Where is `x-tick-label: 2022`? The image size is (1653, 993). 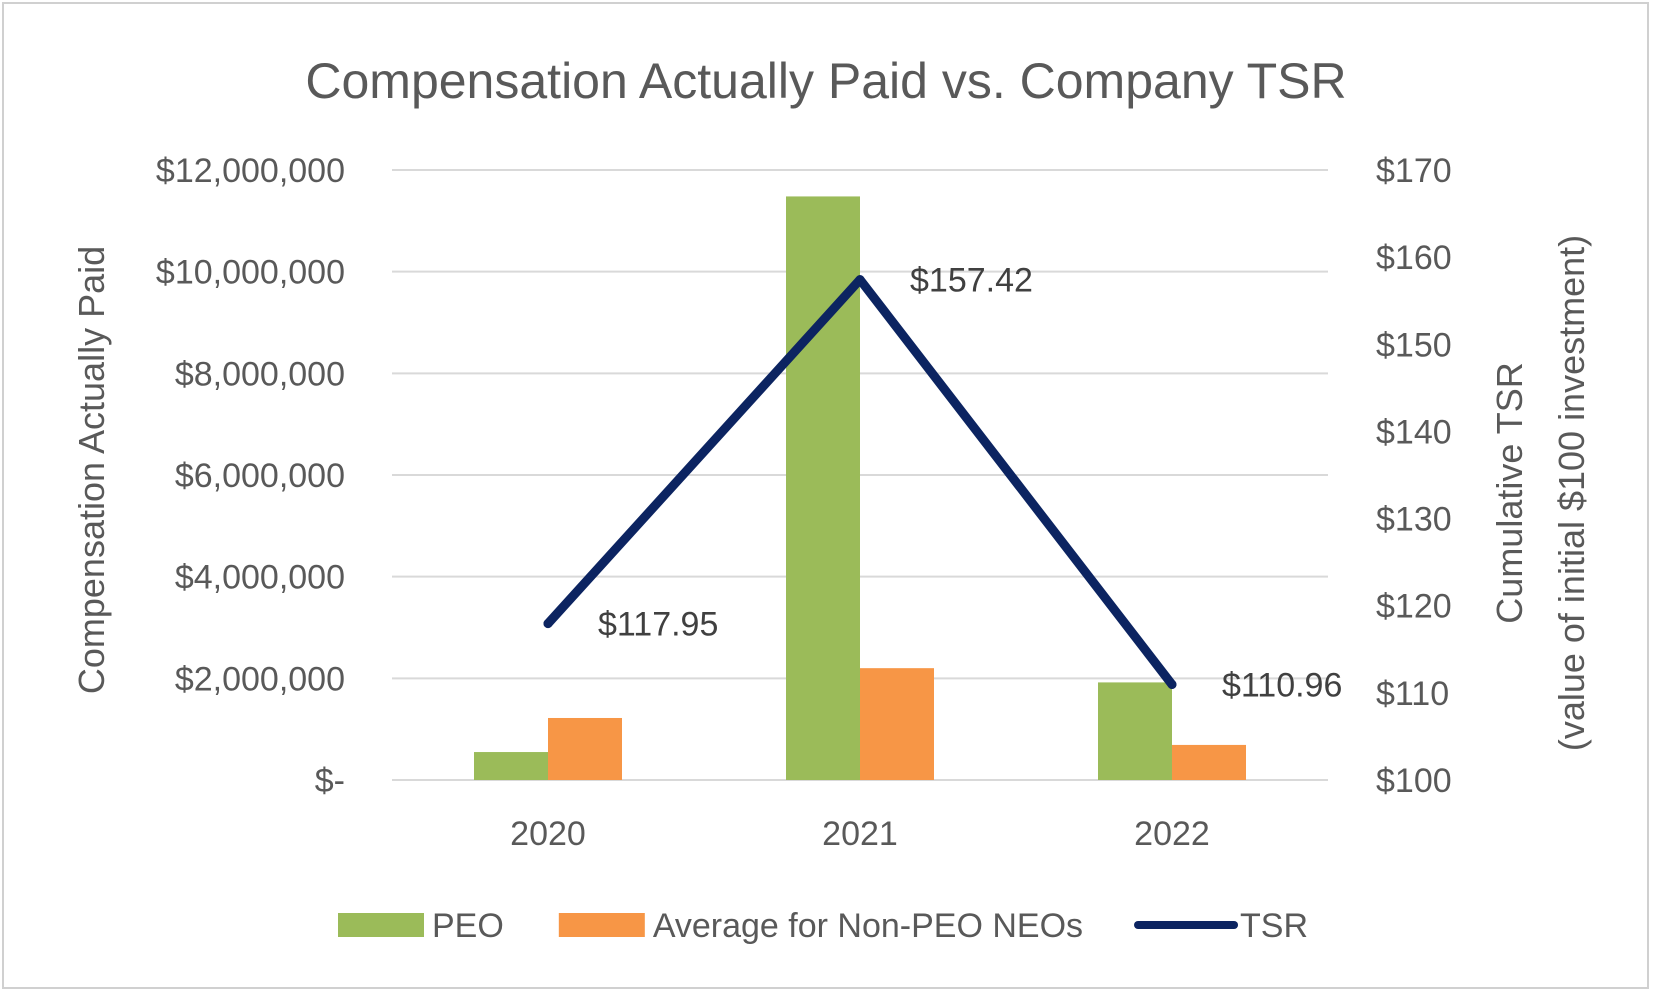
x-tick-label: 2022 is located at coordinates (1172, 834).